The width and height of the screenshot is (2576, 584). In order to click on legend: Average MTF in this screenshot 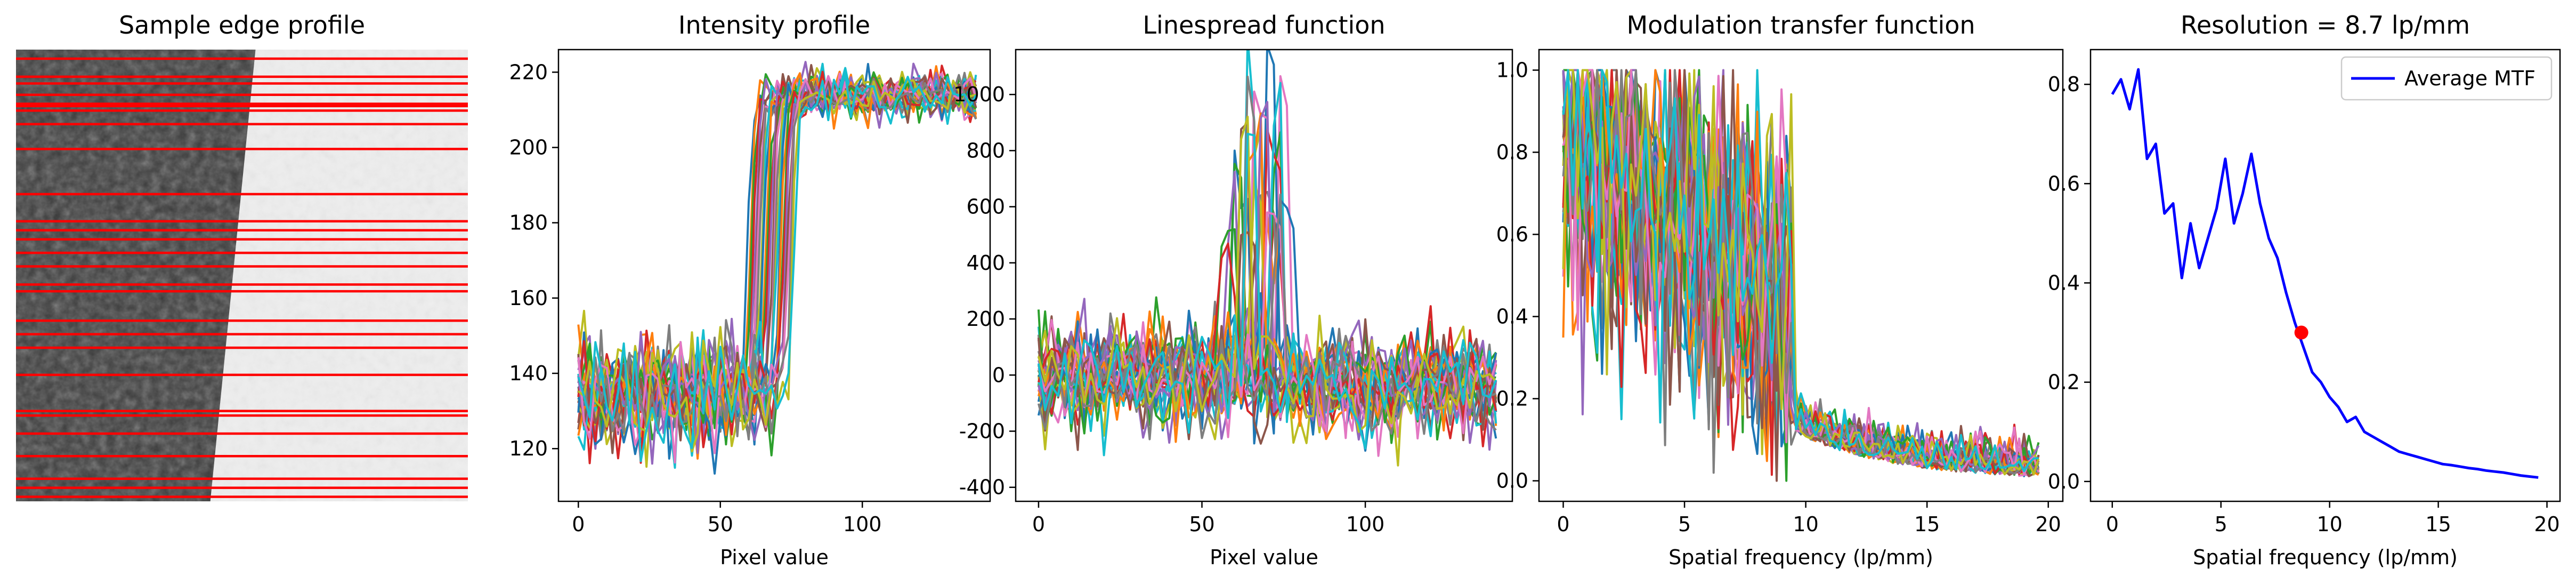, I will do `click(2446, 78)`.